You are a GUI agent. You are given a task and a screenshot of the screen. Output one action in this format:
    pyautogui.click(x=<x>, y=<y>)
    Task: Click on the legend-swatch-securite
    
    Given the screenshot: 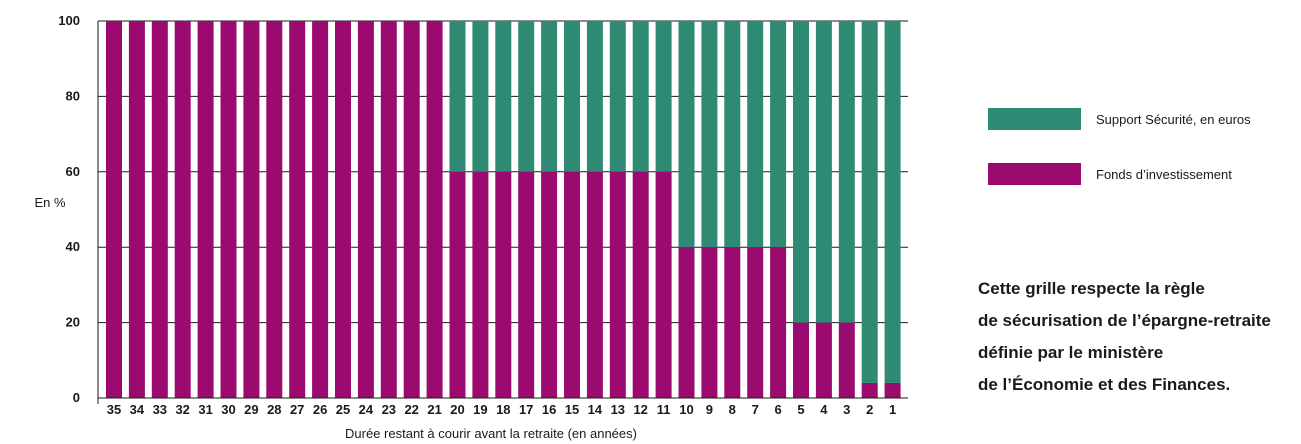 What is the action you would take?
    pyautogui.click(x=1034, y=119)
    